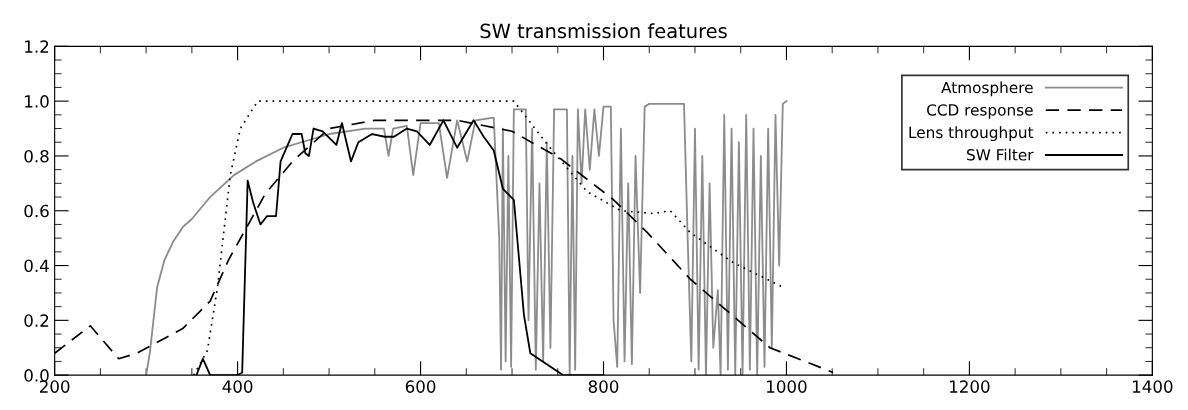  I want to click on y-tick-label: 0.8, so click(36, 156).